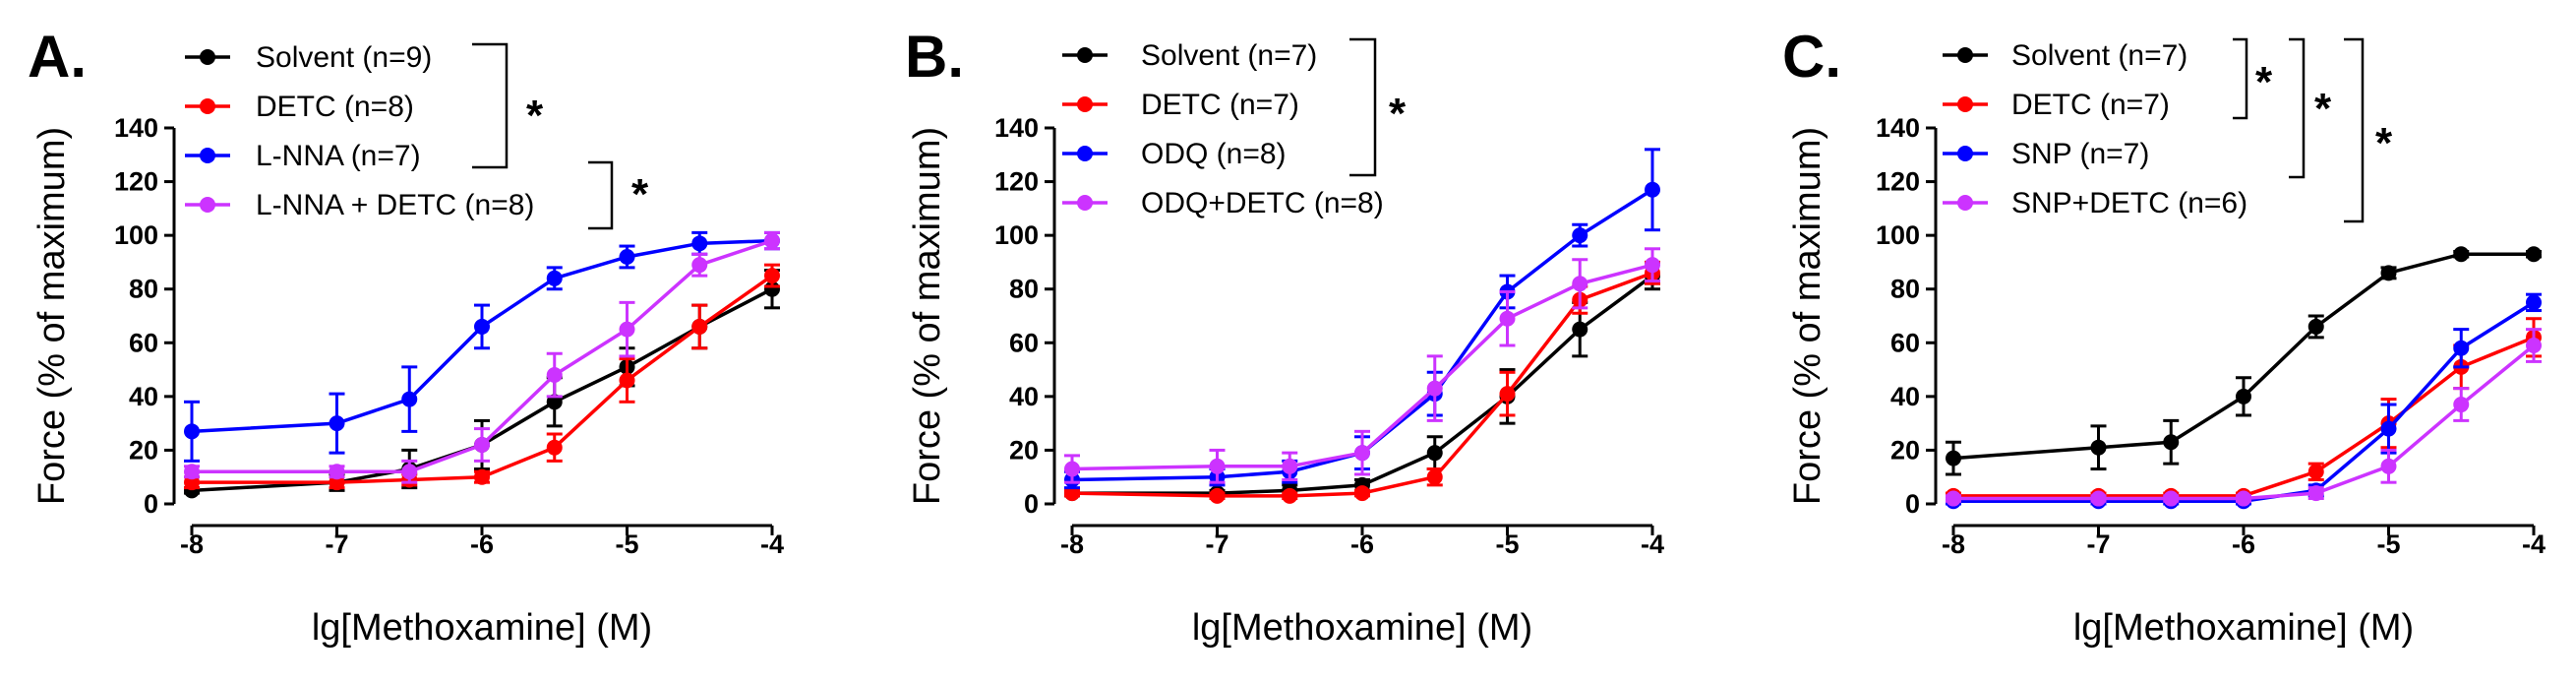 The image size is (2576, 684). I want to click on panel-b-x-tick-label: -6, so click(1362, 544).